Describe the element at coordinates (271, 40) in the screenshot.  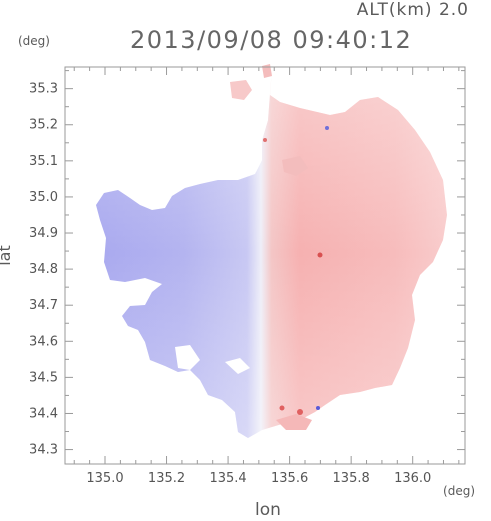
I see `timestamp-title: 2013/09/08 09:40:12` at that location.